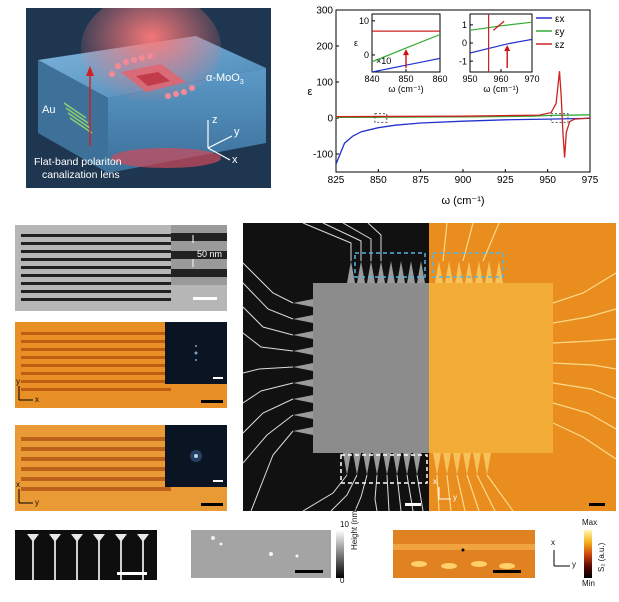 The image size is (619, 602). I want to click on legend: εx εy εz, so click(550, 32).